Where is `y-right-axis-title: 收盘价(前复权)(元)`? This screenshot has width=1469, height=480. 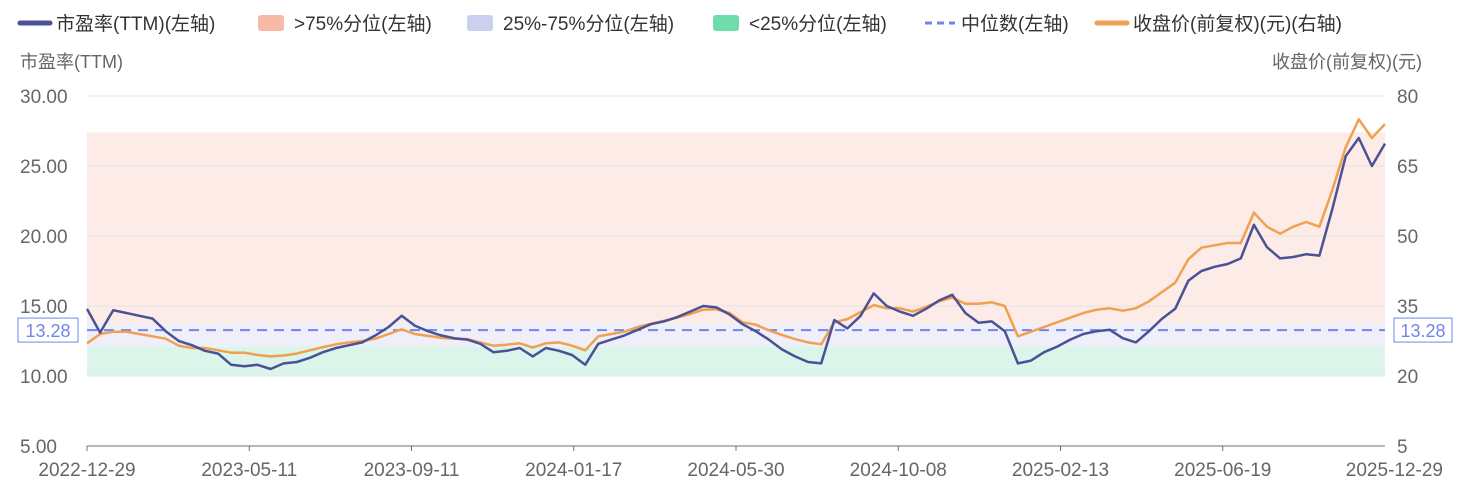 y-right-axis-title: 收盘价(前复权)(元) is located at coordinates (1347, 62).